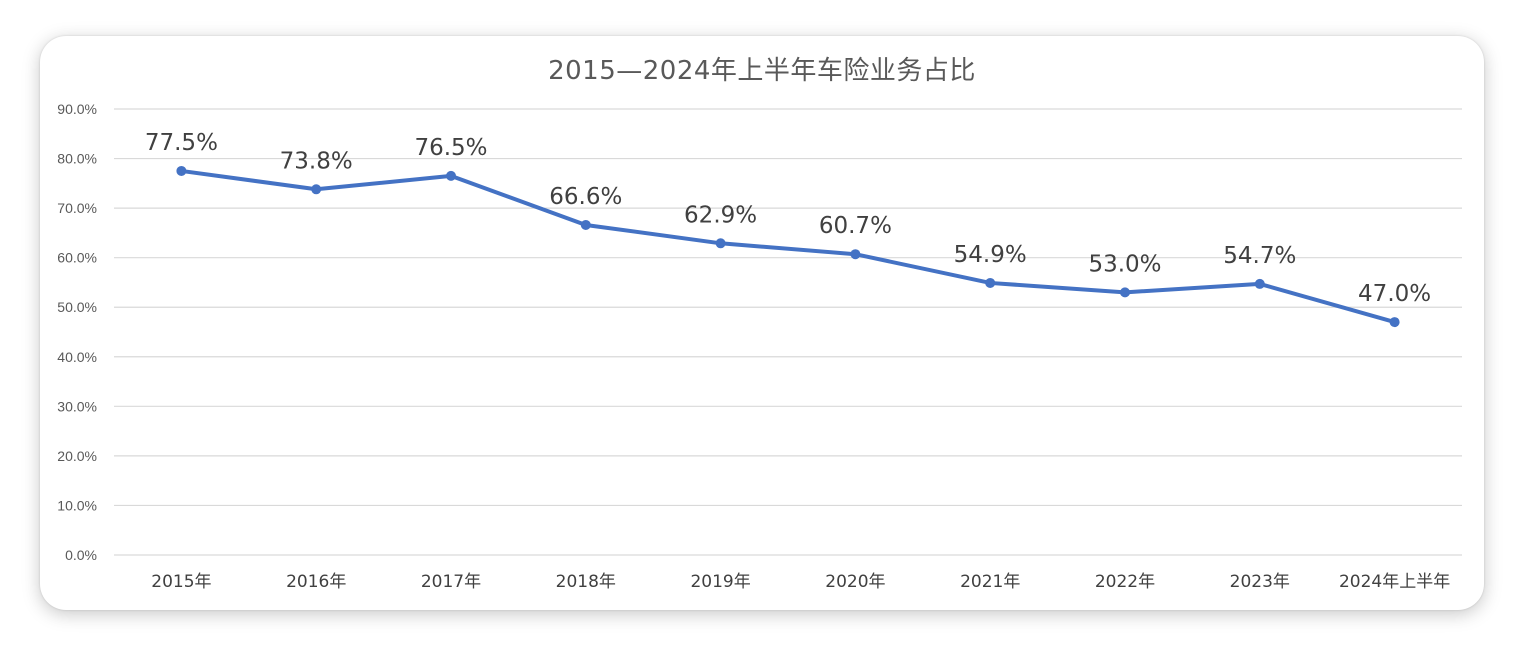 Image resolution: width=1524 pixels, height=648 pixels. I want to click on y-tick-label: 0.0%, so click(81, 555).